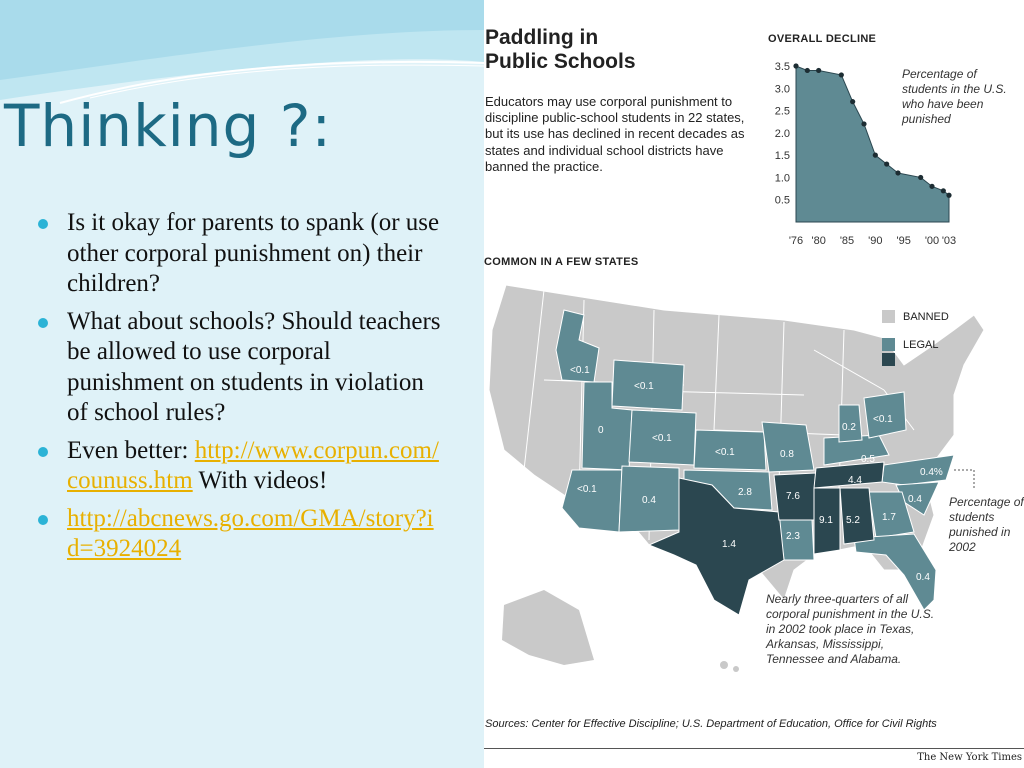 The image size is (1024, 768). What do you see at coordinates (949, 241) in the screenshot?
I see `x-tick-label: '03` at bounding box center [949, 241].